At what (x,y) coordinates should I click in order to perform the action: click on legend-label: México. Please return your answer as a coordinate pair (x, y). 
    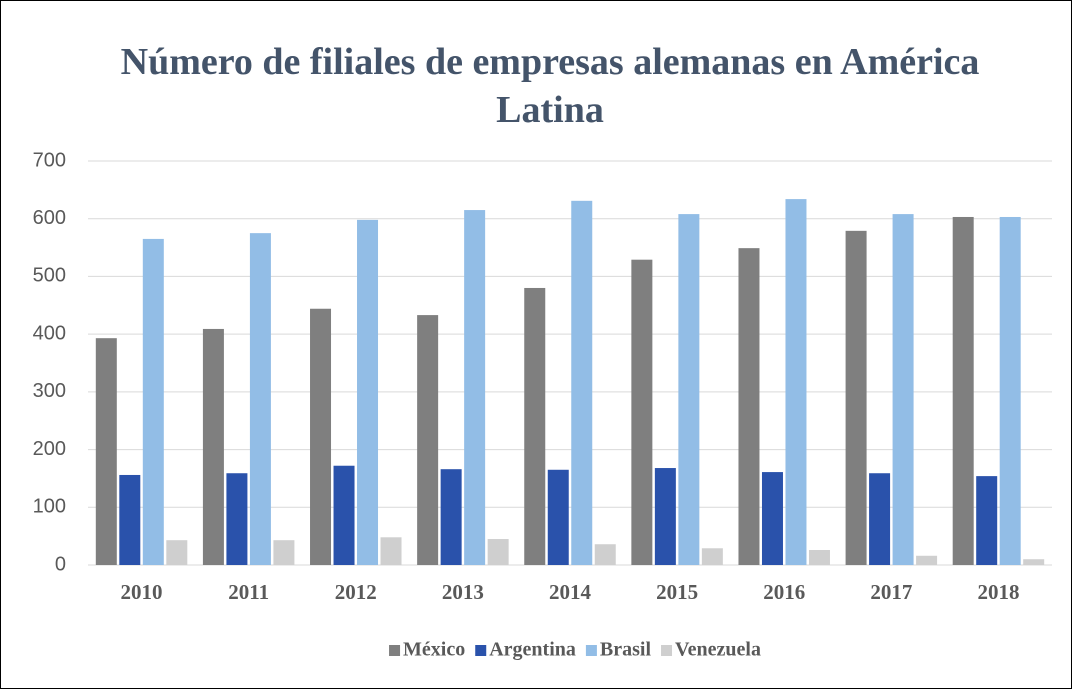
    Looking at the image, I should click on (434, 650).